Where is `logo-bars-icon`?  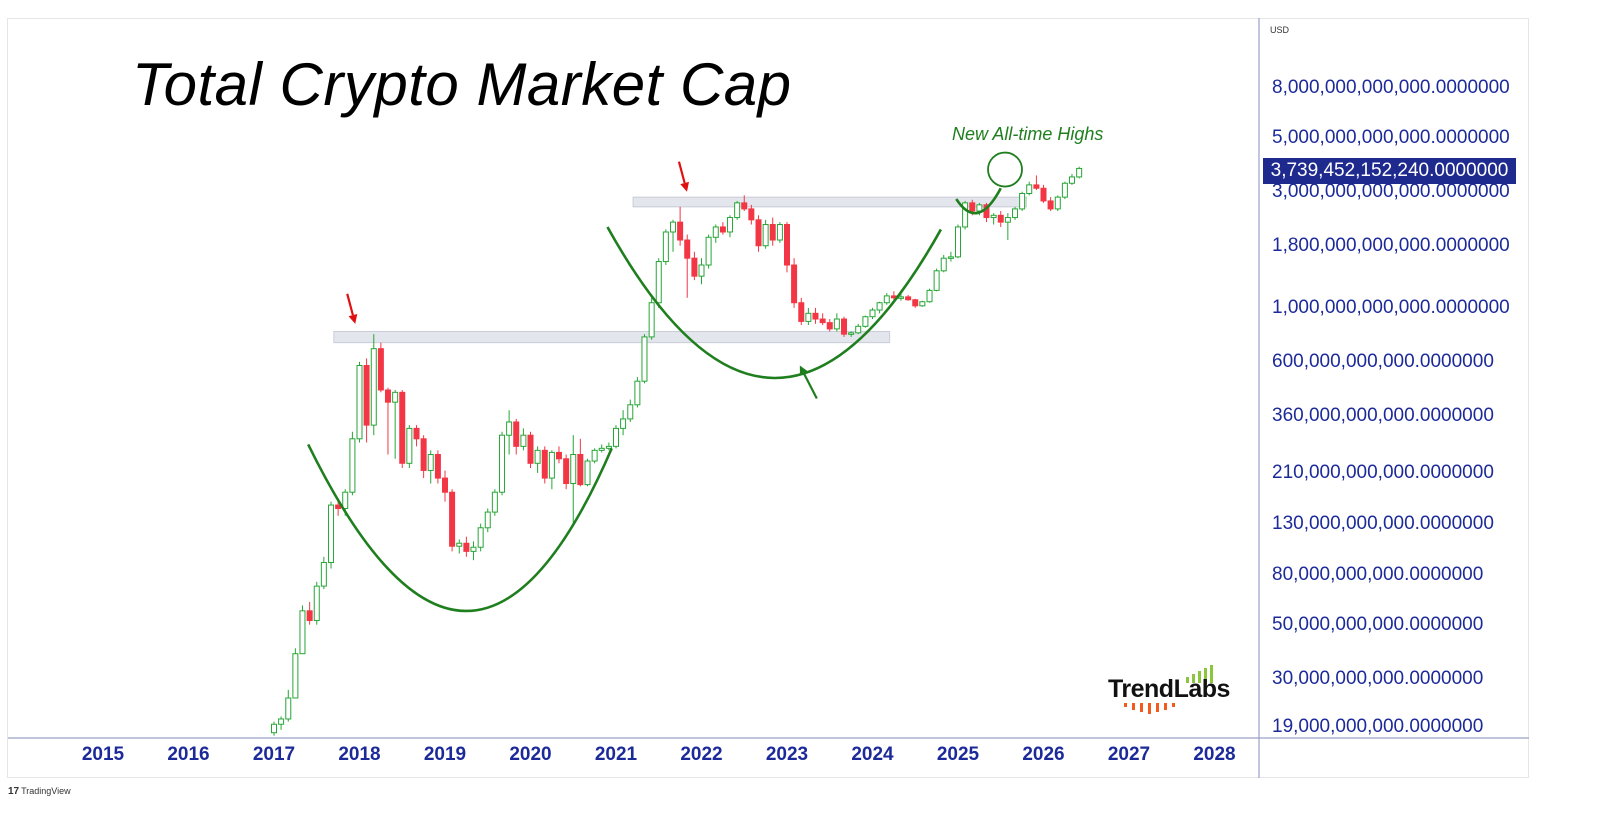
logo-bars-icon is located at coordinates (1168, 689).